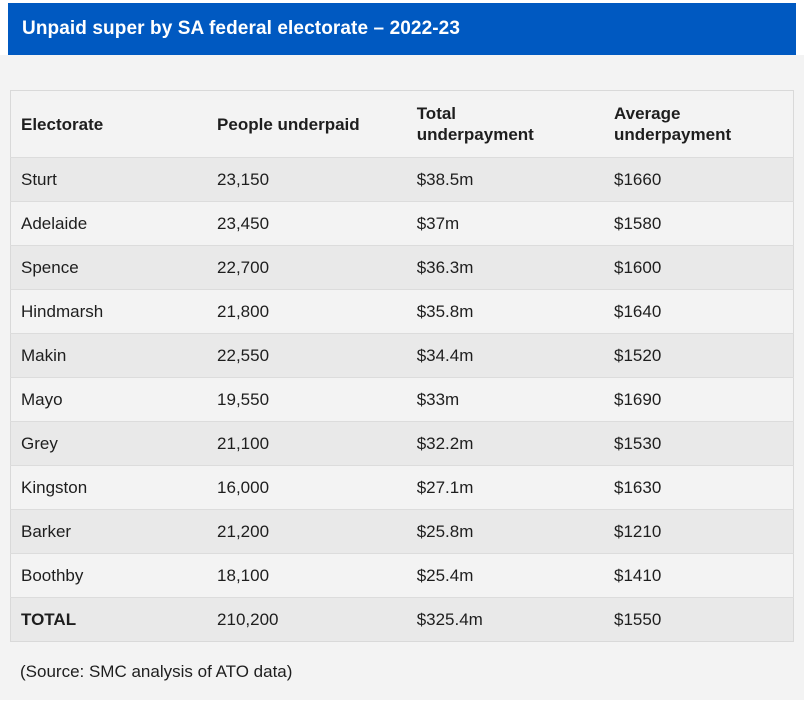 This screenshot has height=705, width=804. What do you see at coordinates (402, 575) in the screenshot?
I see `table-row: Boothby 18,100 $25.4m $1410` at bounding box center [402, 575].